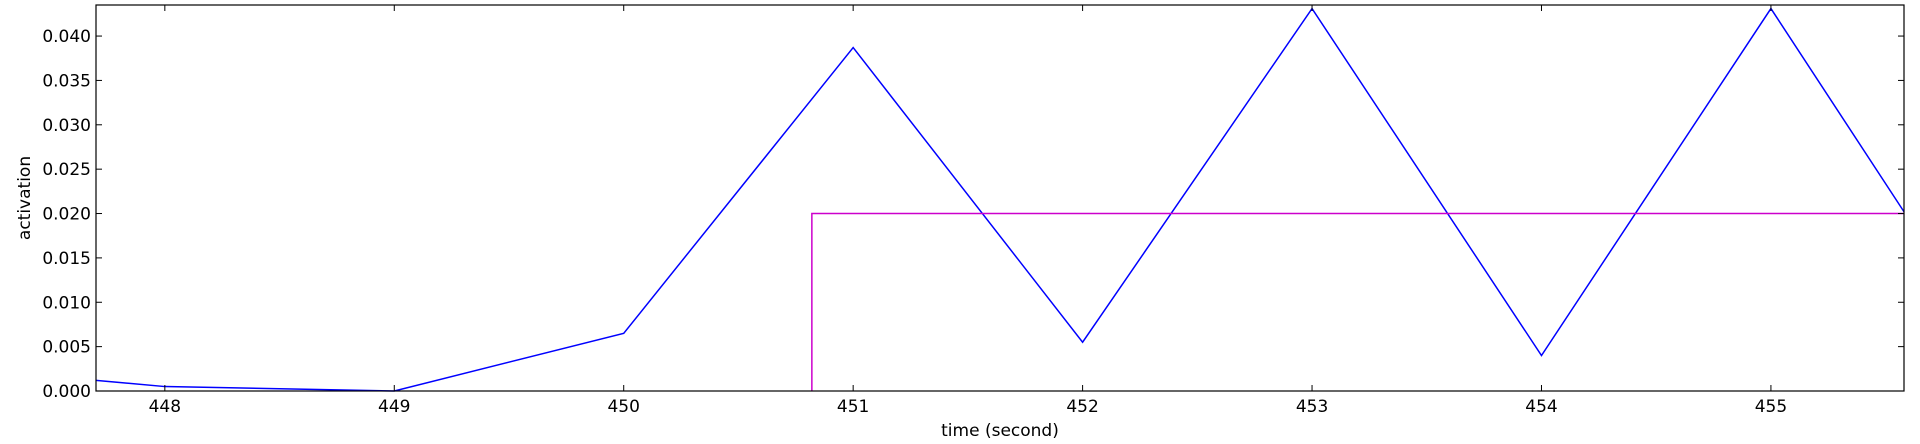 Image resolution: width=1920 pixels, height=444 pixels. Describe the element at coordinates (66, 392) in the screenshot. I see `y-tick-label: 0.000` at that location.